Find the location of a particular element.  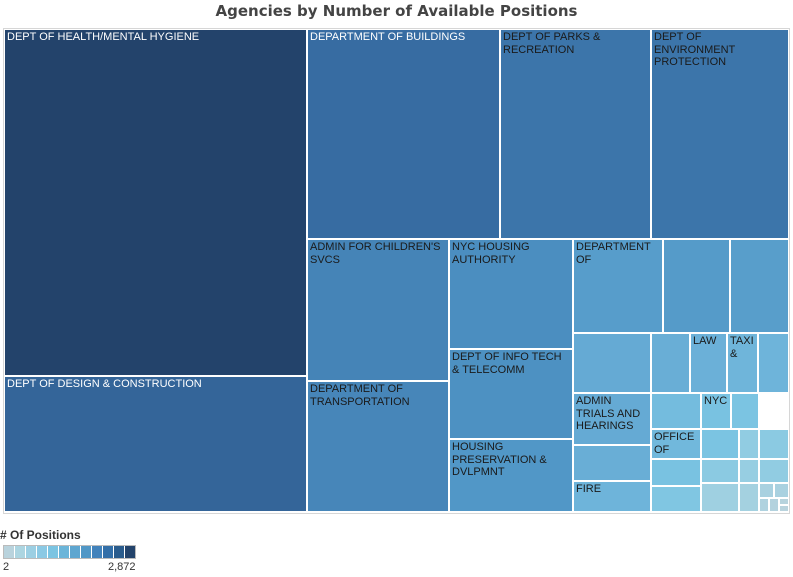

treemap-cell-label: TAXI & is located at coordinates (742, 347).